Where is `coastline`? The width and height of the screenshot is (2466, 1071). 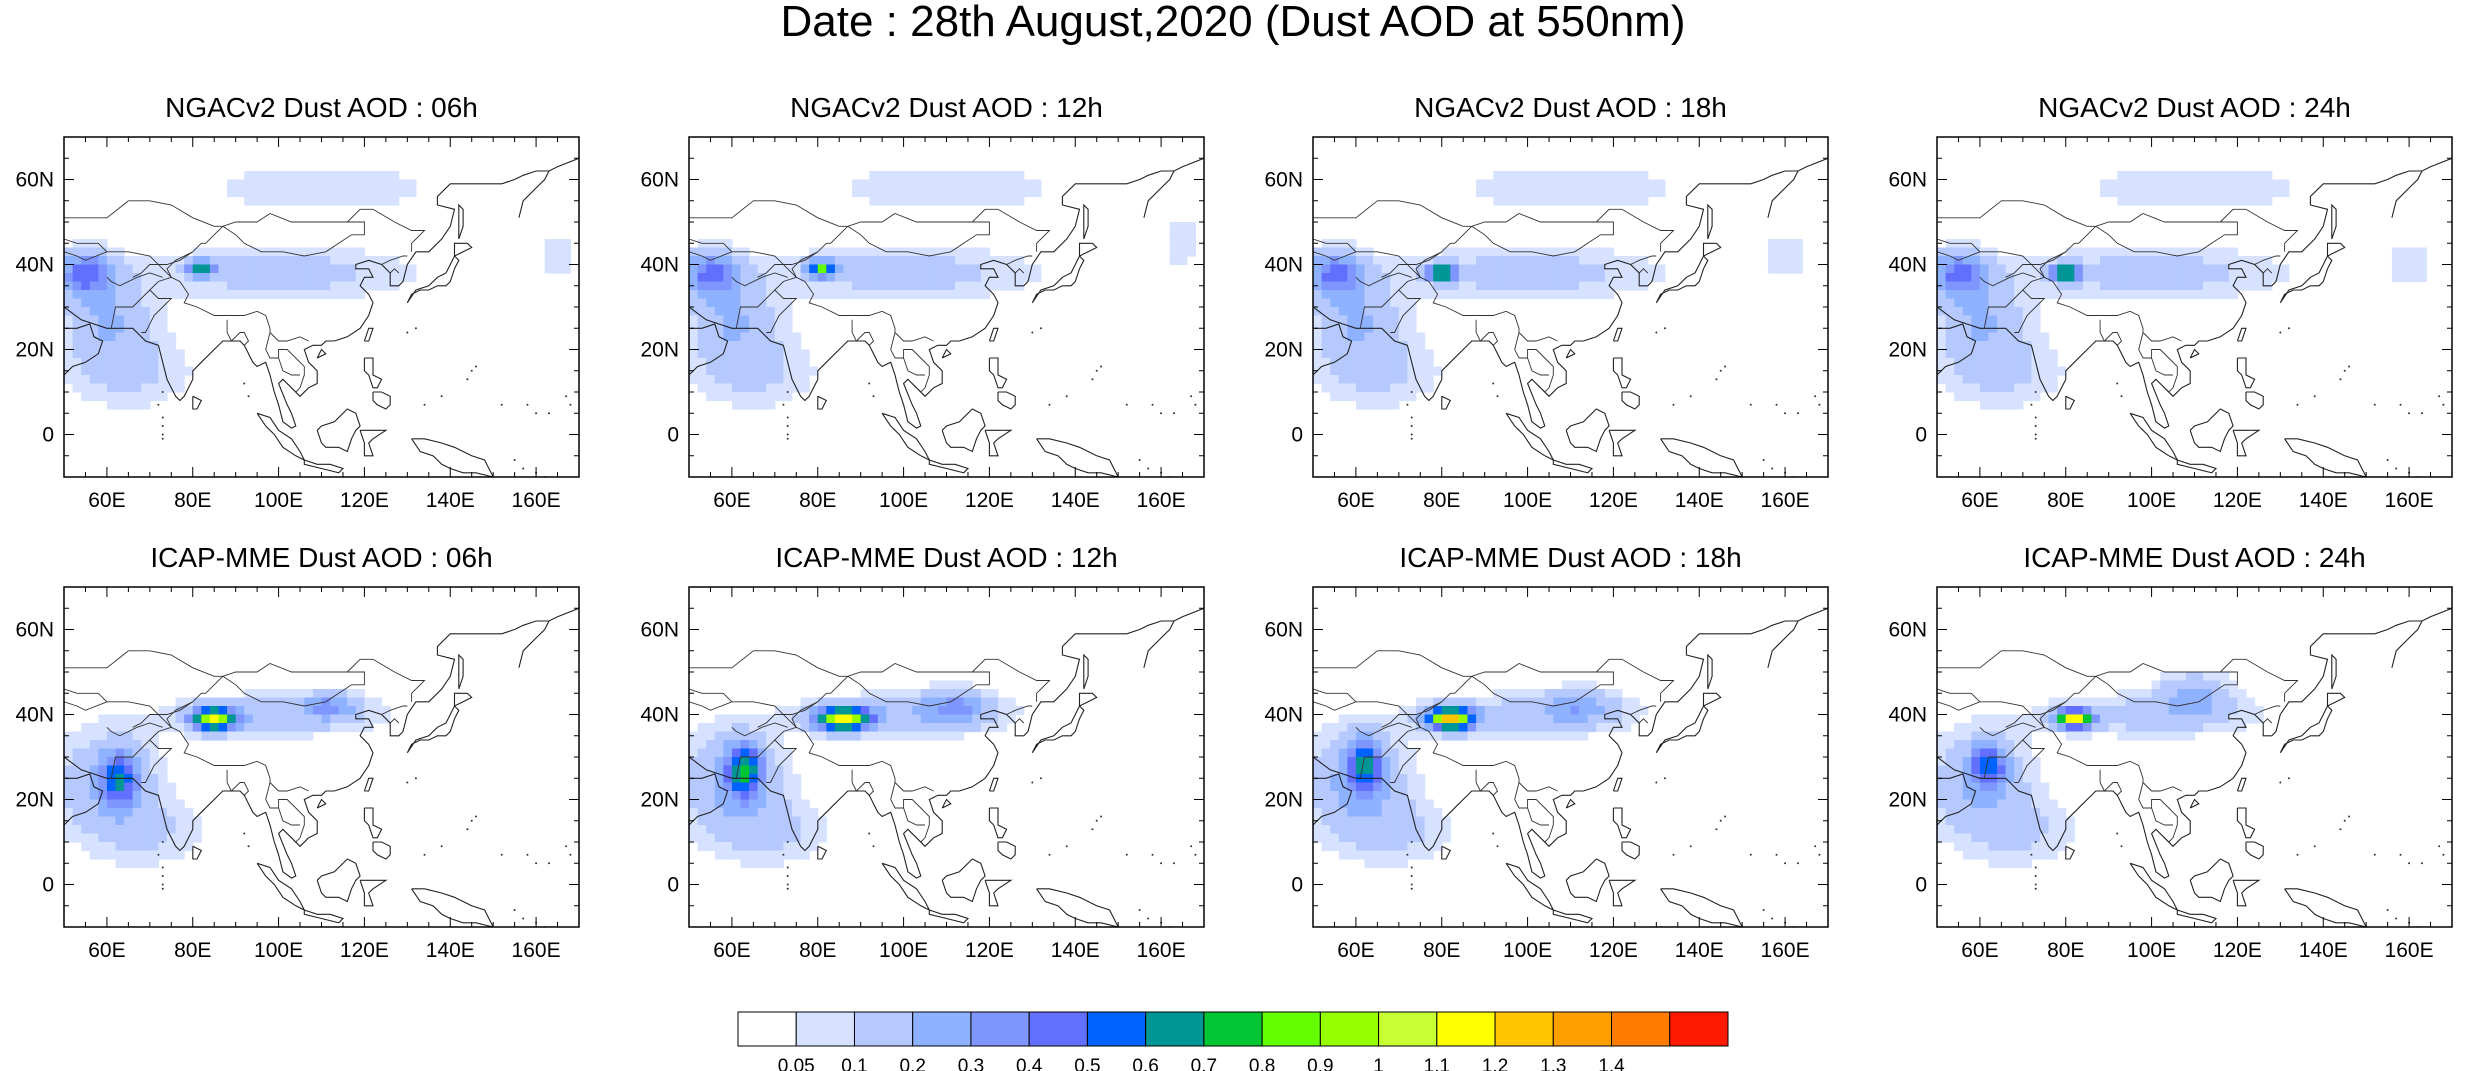 coastline is located at coordinates (2334, 671).